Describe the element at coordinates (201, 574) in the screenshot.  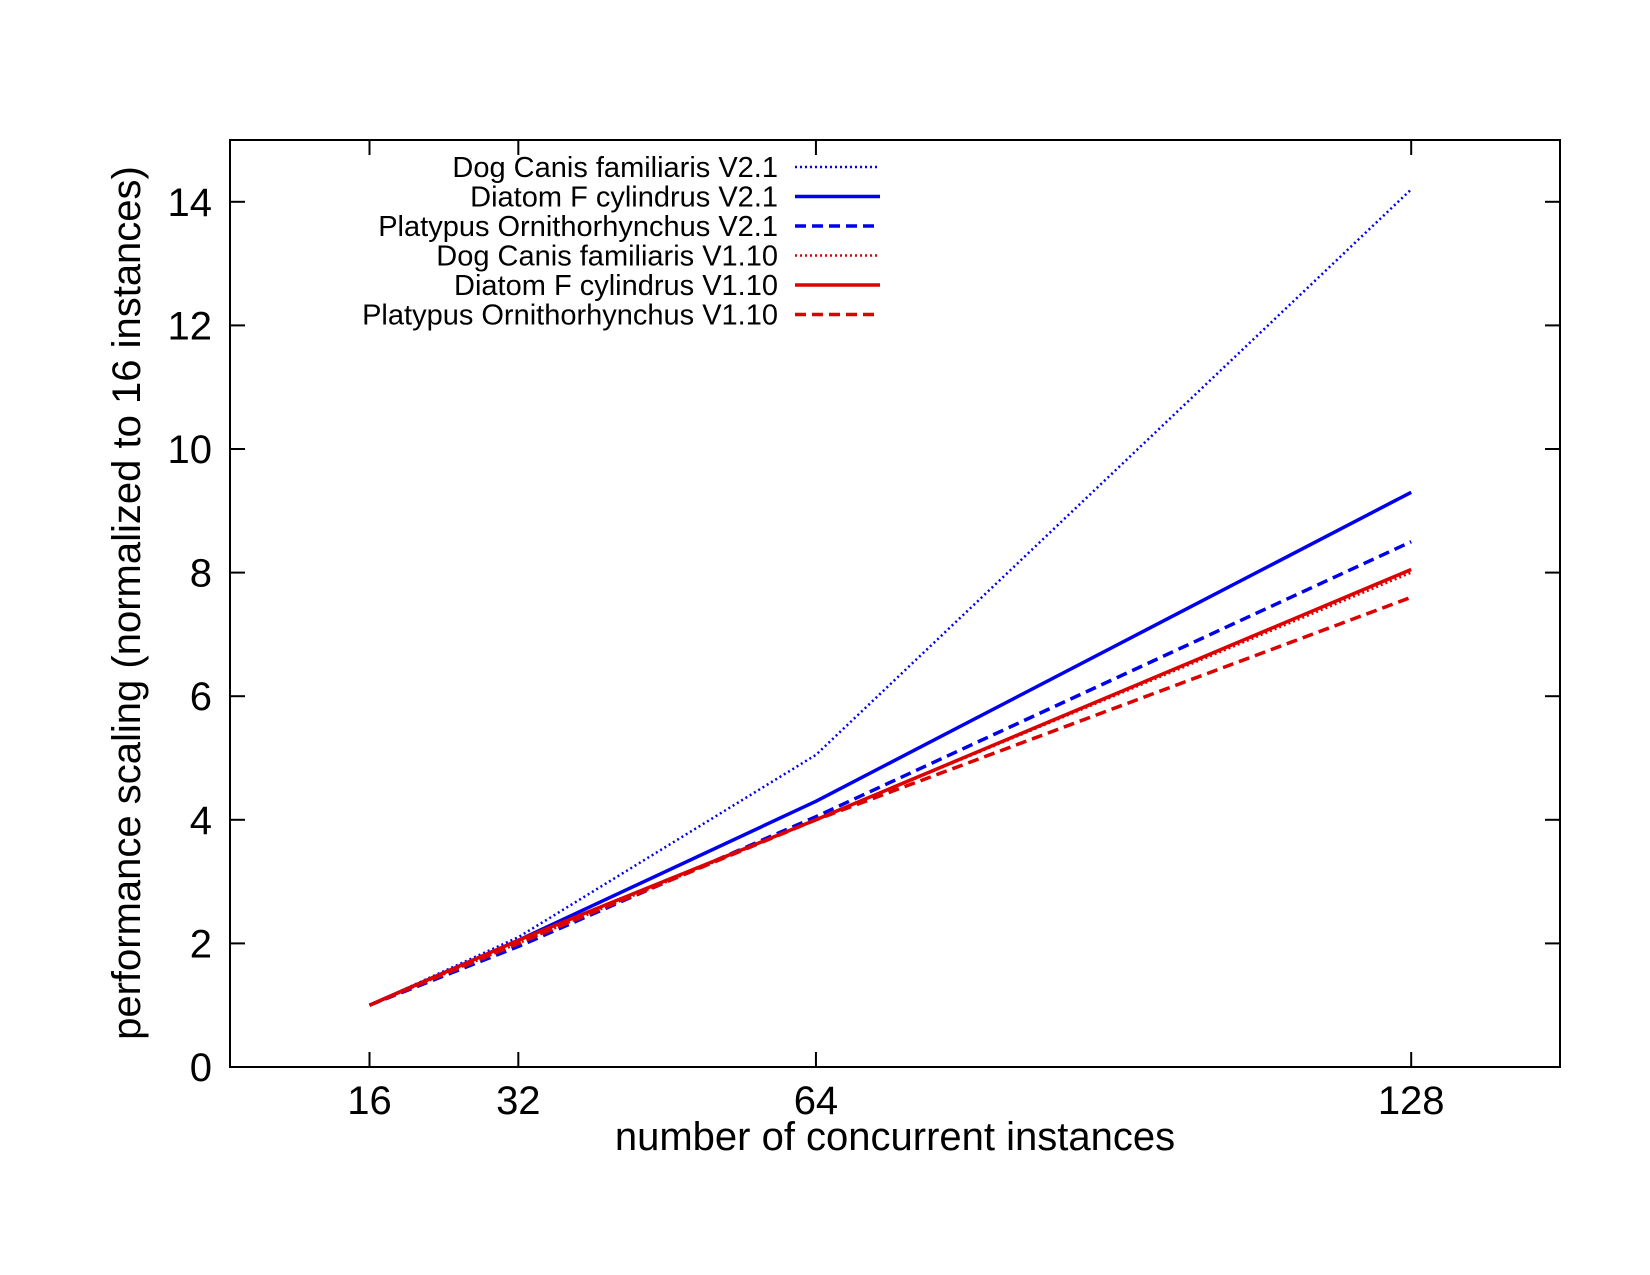
I see `y-tick-label: 8` at that location.